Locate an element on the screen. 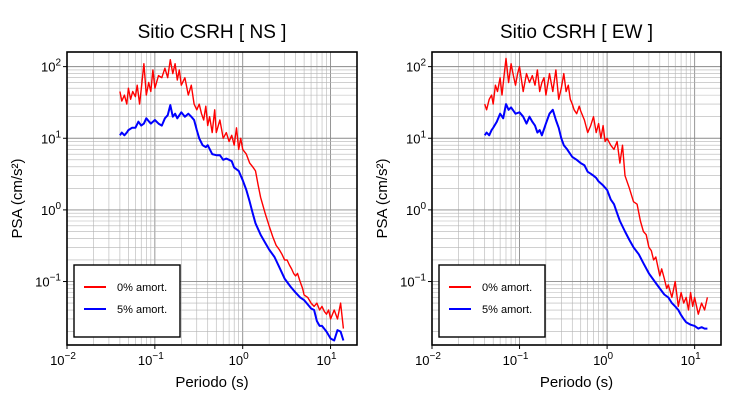 This screenshot has height=405, width=730. chart-title: Sitio CSRH [ EW ] is located at coordinates (576, 32).